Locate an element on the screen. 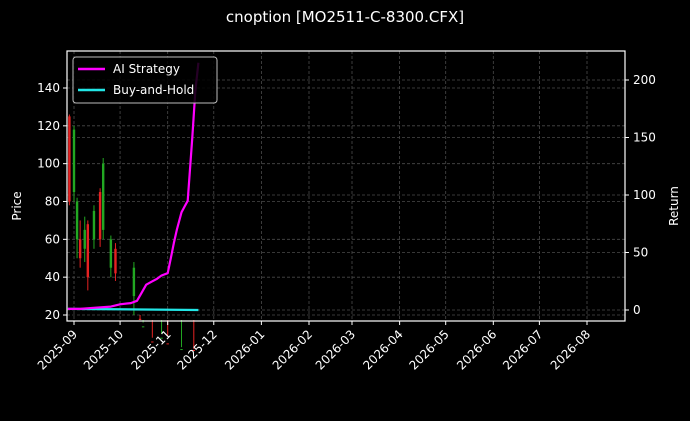 This screenshot has width=690, height=421. legend: AI Strategy Buy-and-Hold is located at coordinates (145, 80).